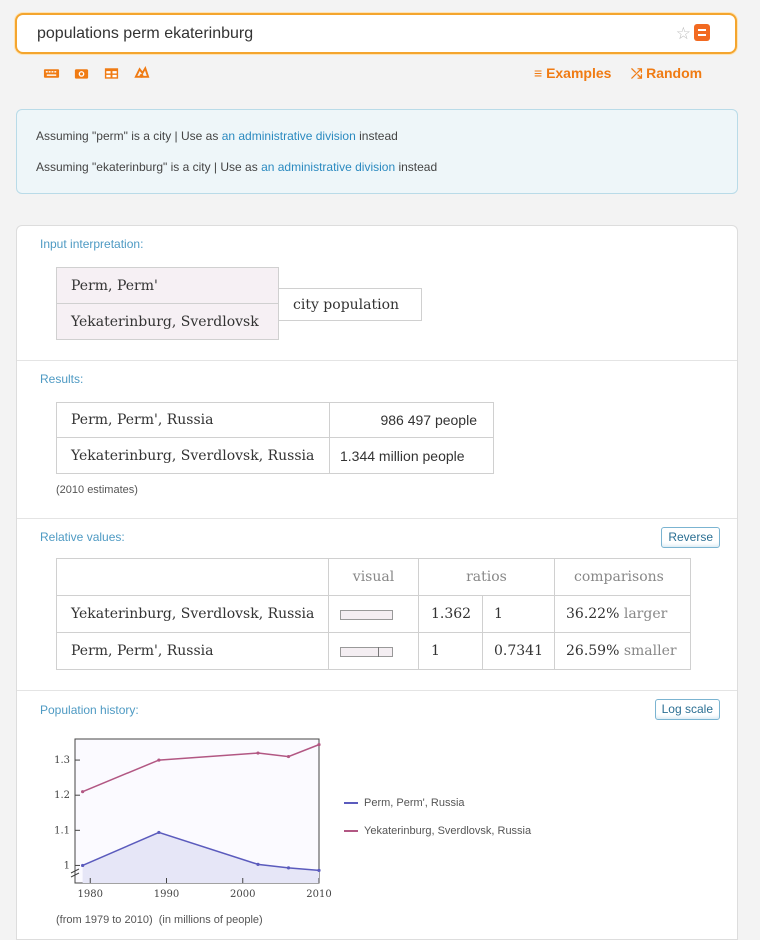  What do you see at coordinates (192, 614) in the screenshot?
I see `relative-city-cell: Yekaterinburg, Sverdlovsk, Russia` at bounding box center [192, 614].